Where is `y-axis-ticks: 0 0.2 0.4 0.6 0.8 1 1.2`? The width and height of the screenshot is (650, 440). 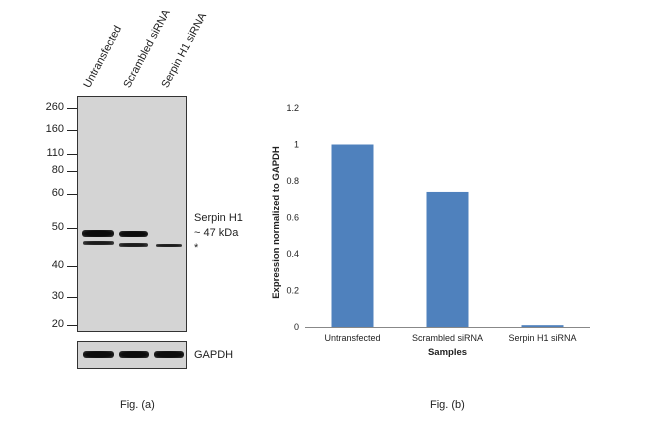
y-axis-ticks: 0 0.2 0.4 0.6 0.8 1 1.2 is located at coordinates (292, 217).